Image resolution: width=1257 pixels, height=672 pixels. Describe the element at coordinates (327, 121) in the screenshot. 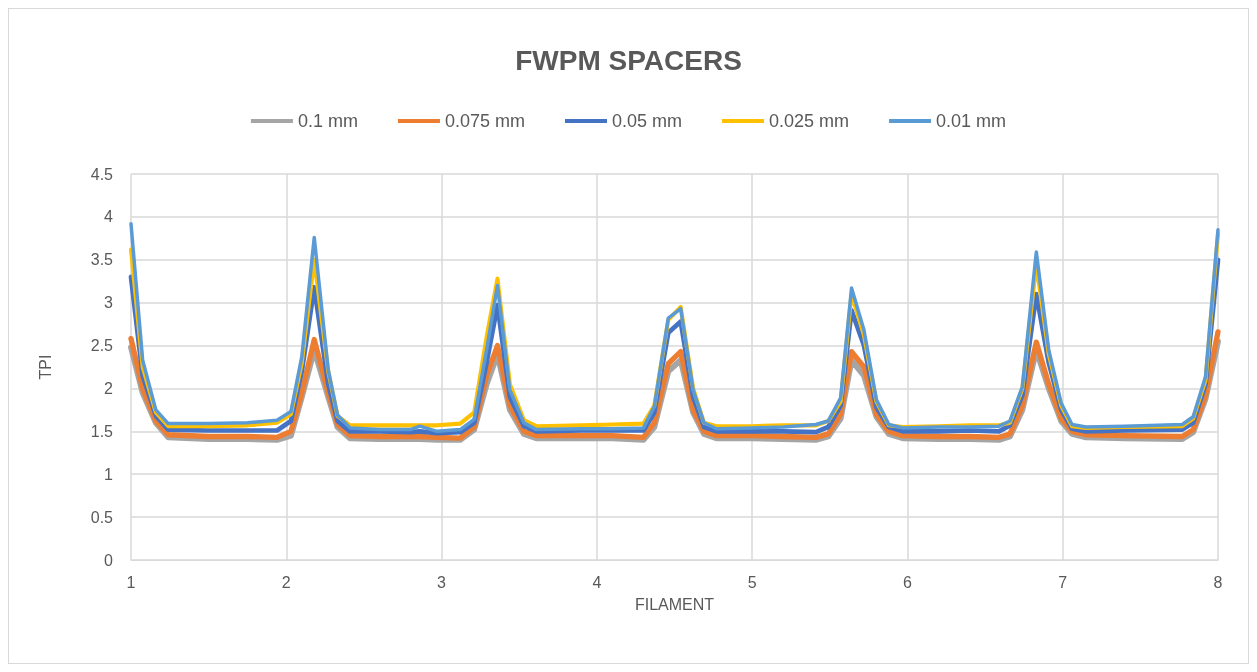

I see `legend-label: 0.1 mm` at that location.